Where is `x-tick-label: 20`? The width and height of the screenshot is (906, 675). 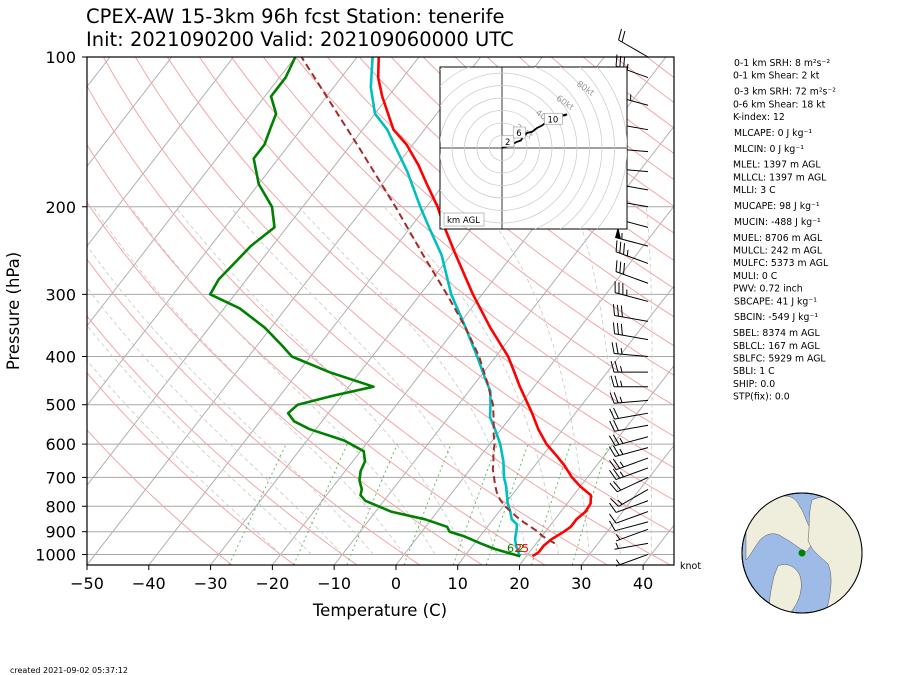 x-tick-label: 20 is located at coordinates (519, 583).